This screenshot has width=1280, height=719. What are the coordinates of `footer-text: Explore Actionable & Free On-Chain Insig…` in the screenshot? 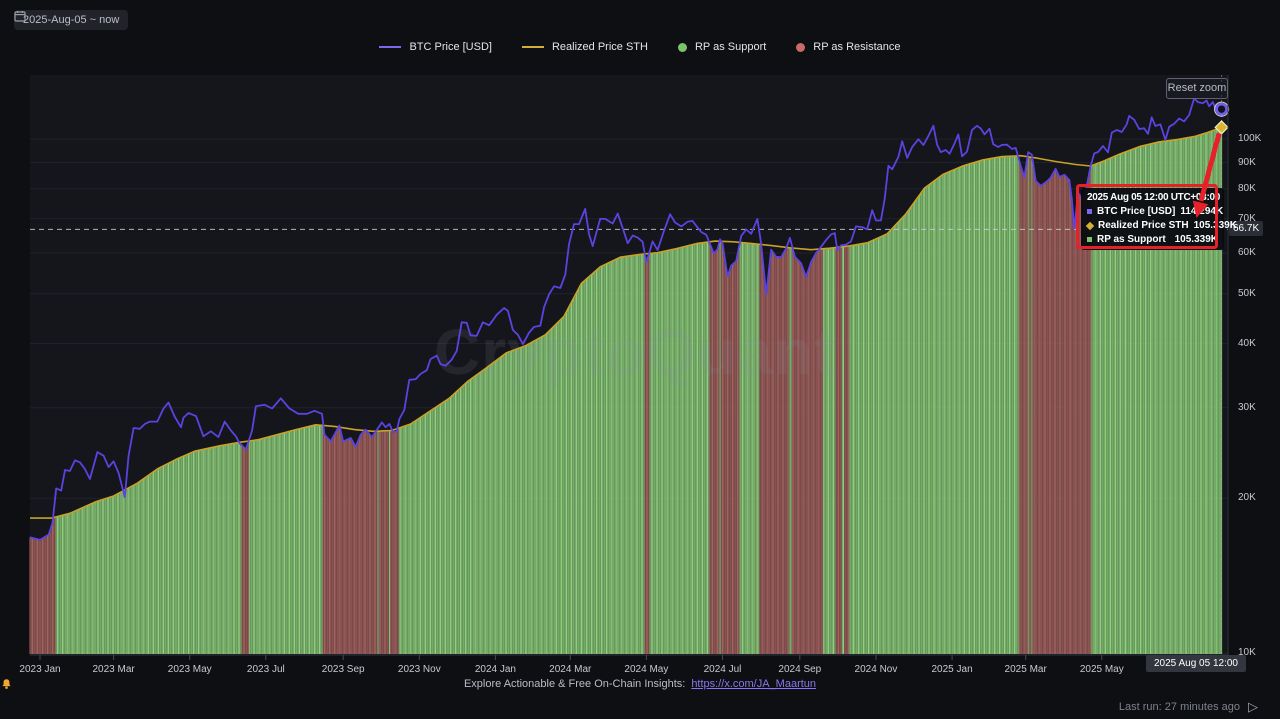 It's located at (574, 684).